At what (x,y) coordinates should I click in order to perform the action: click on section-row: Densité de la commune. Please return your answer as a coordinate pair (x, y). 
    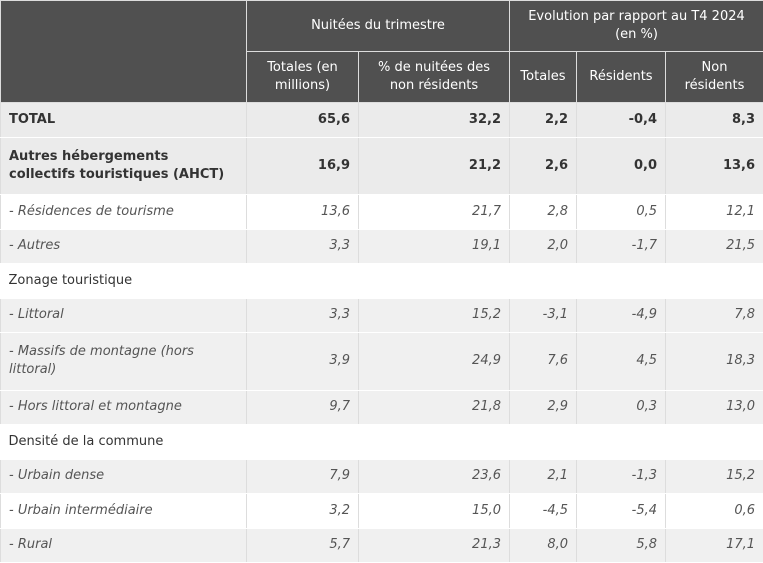
    Looking at the image, I should click on (381, 442).